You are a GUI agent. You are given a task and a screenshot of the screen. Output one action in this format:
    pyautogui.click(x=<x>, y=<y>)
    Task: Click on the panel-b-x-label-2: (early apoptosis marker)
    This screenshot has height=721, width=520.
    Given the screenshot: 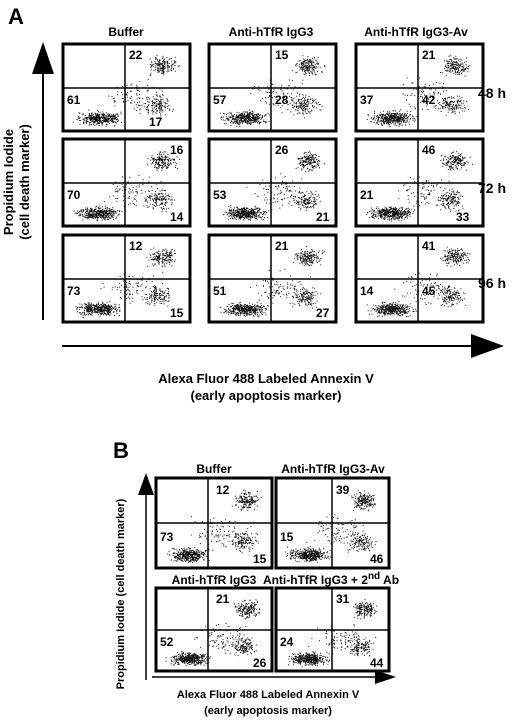 What is the action you would take?
    pyautogui.click(x=268, y=711)
    